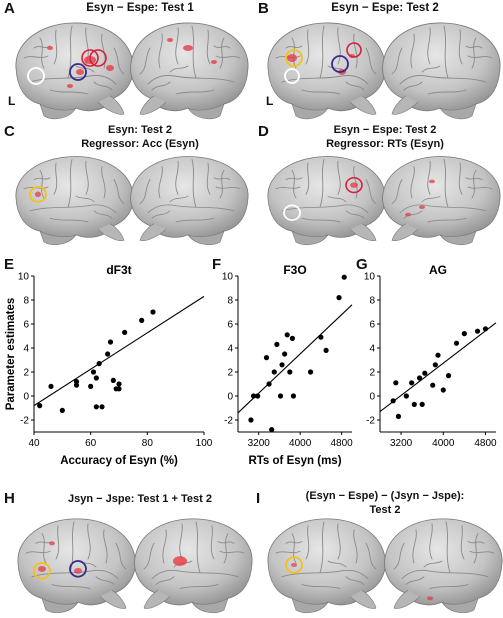 This screenshot has height=618, width=503. Describe the element at coordinates (263, 131) in the screenshot. I see `panel-letter-d: D` at that location.